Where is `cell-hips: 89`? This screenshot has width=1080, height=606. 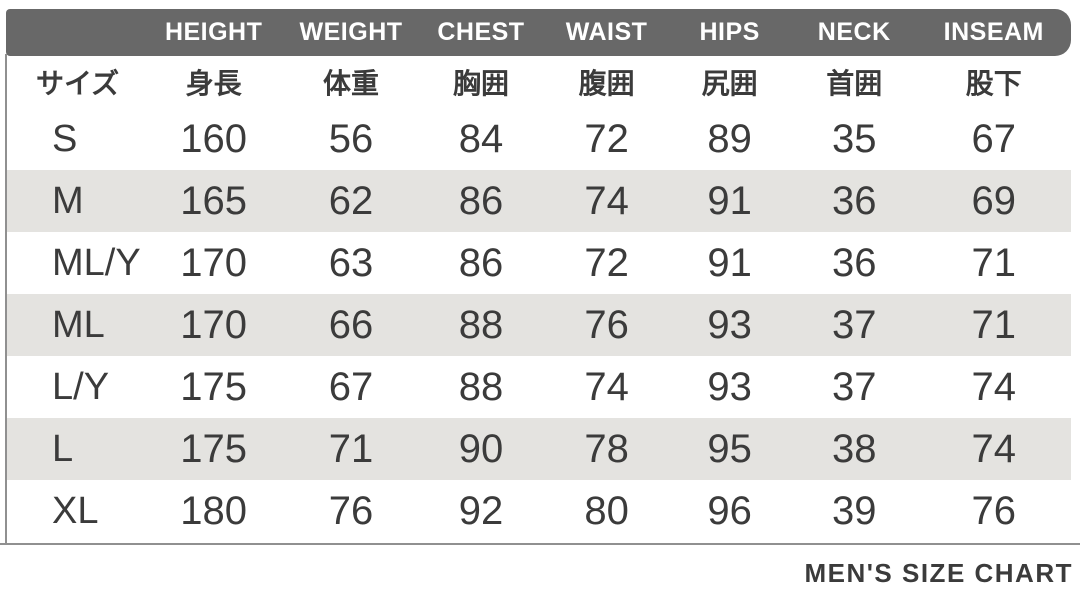
cell-hips: 89 is located at coordinates (729, 138).